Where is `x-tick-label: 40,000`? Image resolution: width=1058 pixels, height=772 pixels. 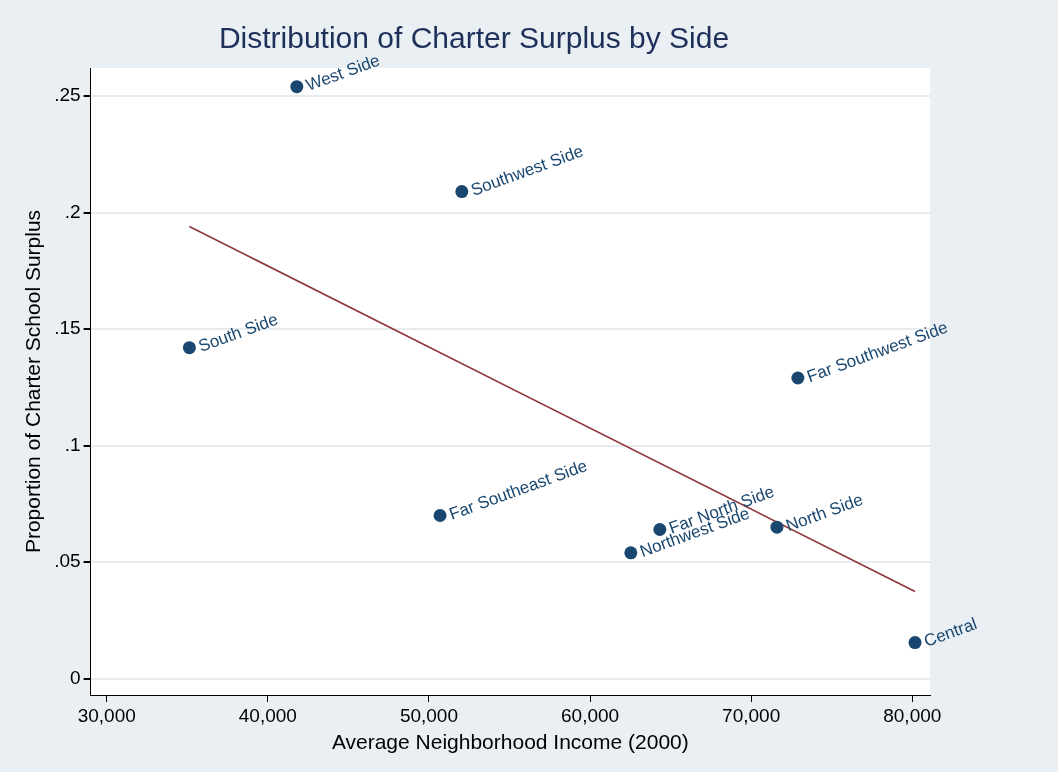 x-tick-label: 40,000 is located at coordinates (267, 715).